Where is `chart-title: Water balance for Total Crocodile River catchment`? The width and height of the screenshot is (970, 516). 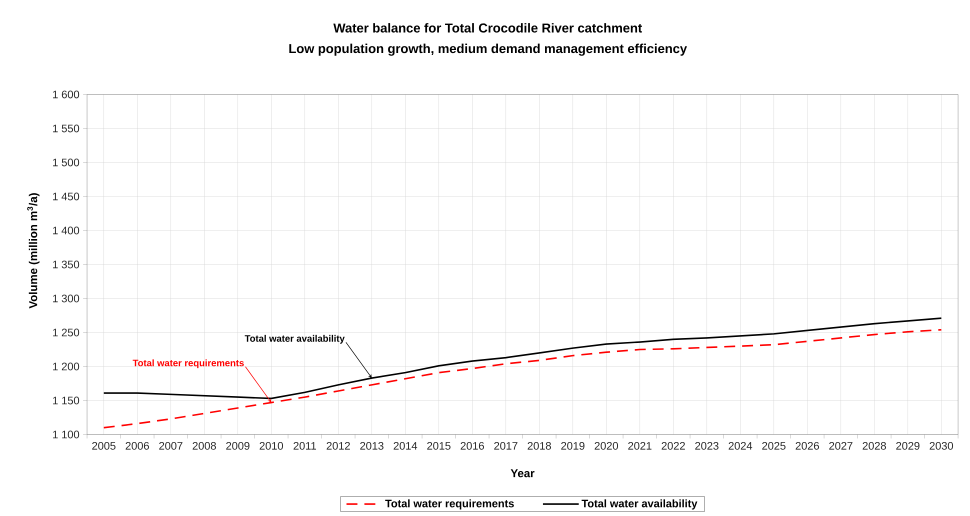 chart-title: Water balance for Total Crocodile River catchment is located at coordinates (487, 28).